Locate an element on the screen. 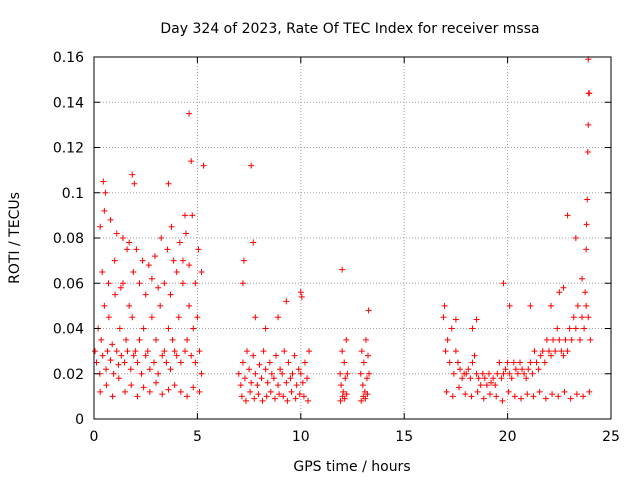 This screenshot has height=480, width=640. x-tick-label: 0 is located at coordinates (94, 437).